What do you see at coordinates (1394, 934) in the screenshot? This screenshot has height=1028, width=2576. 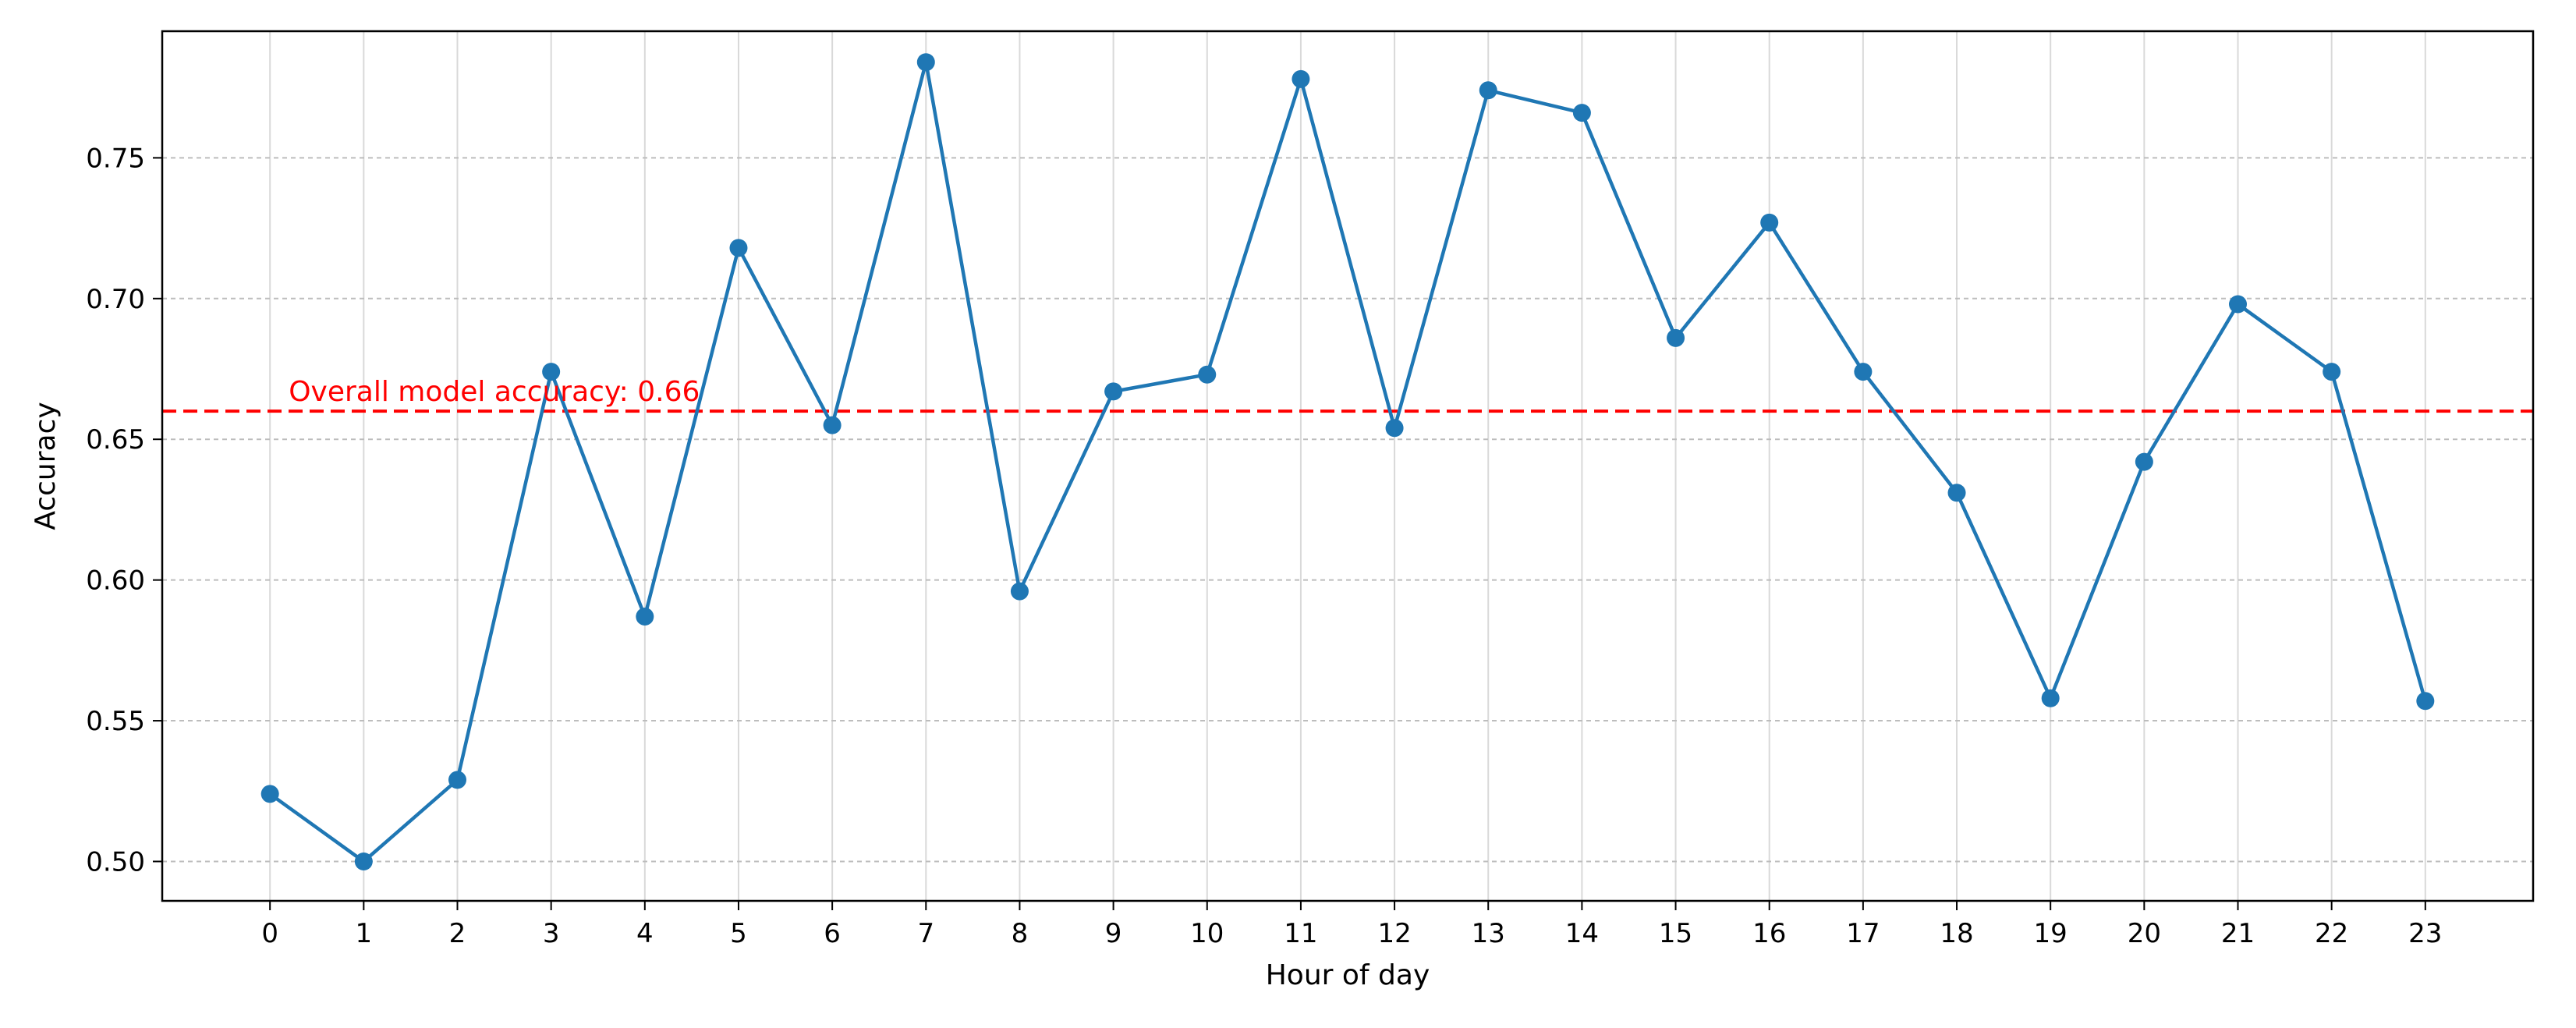 I see `x-tick-label: 12` at bounding box center [1394, 934].